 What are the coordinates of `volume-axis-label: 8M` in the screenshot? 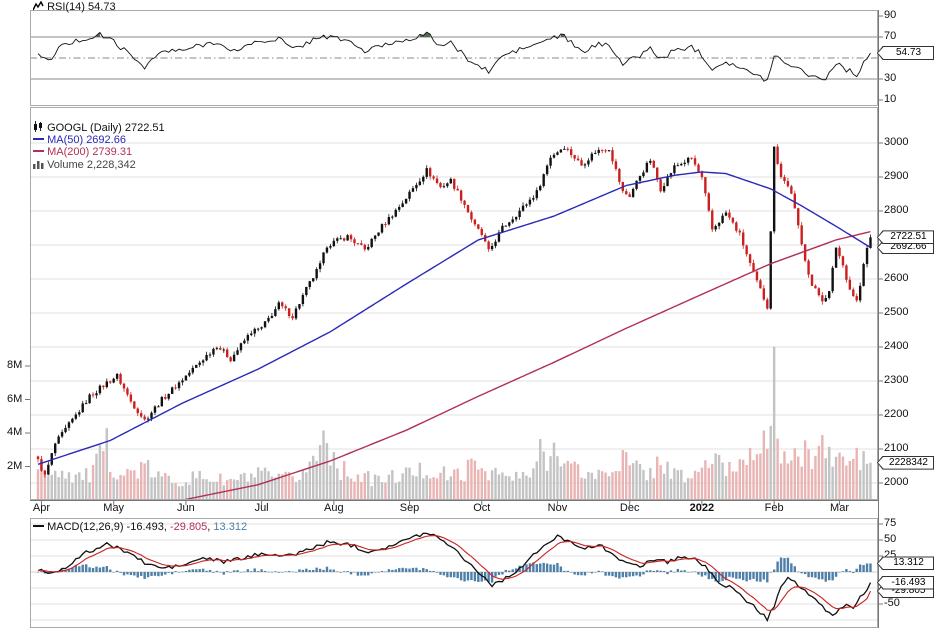 It's located at (15, 365).